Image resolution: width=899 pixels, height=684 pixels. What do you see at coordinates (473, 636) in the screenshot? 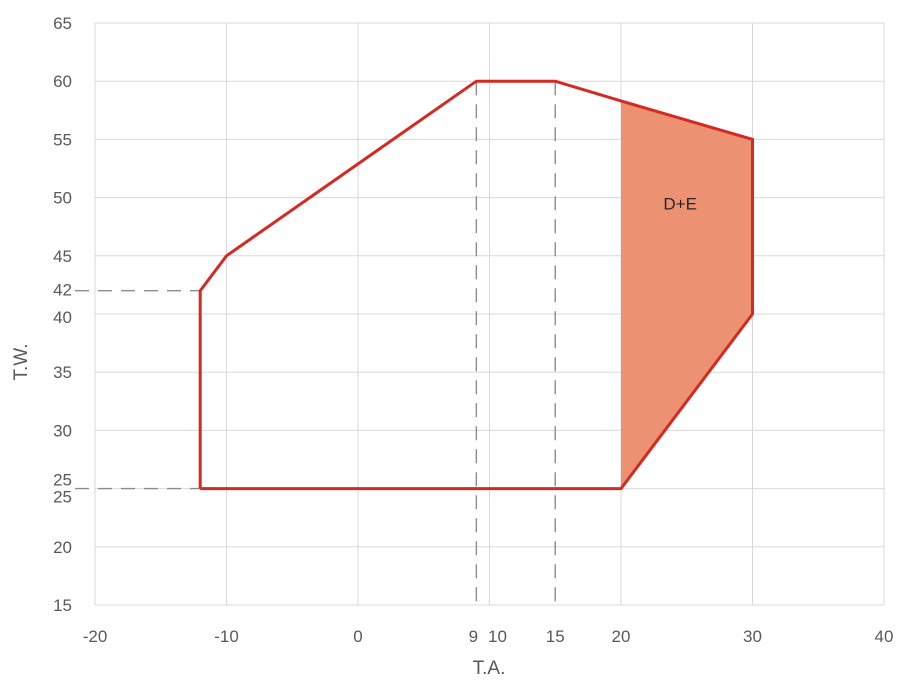
I see `x-tick-label: 9` at bounding box center [473, 636].